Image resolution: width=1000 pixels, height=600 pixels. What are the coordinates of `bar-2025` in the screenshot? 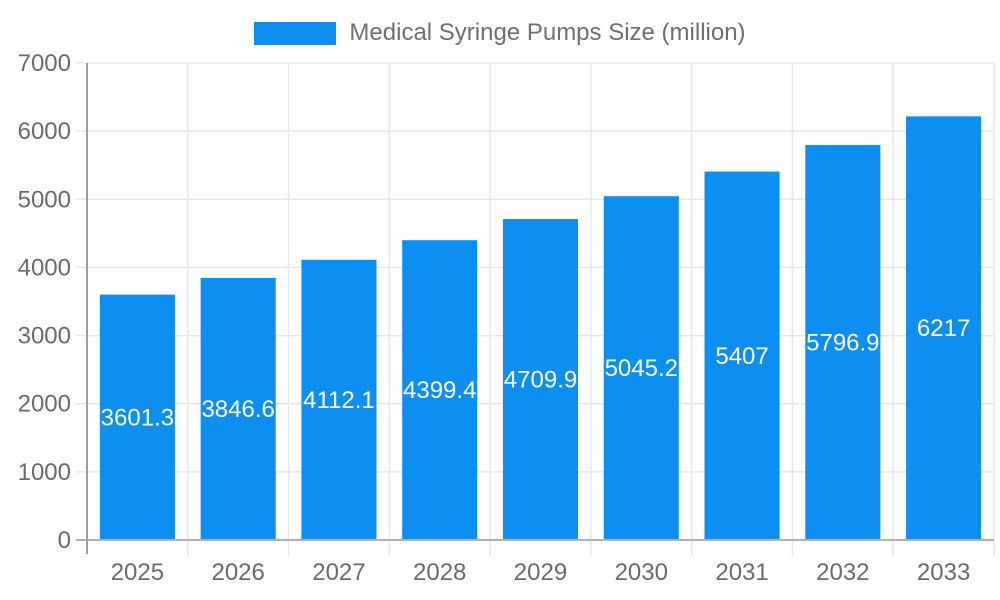 It's located at (137, 417).